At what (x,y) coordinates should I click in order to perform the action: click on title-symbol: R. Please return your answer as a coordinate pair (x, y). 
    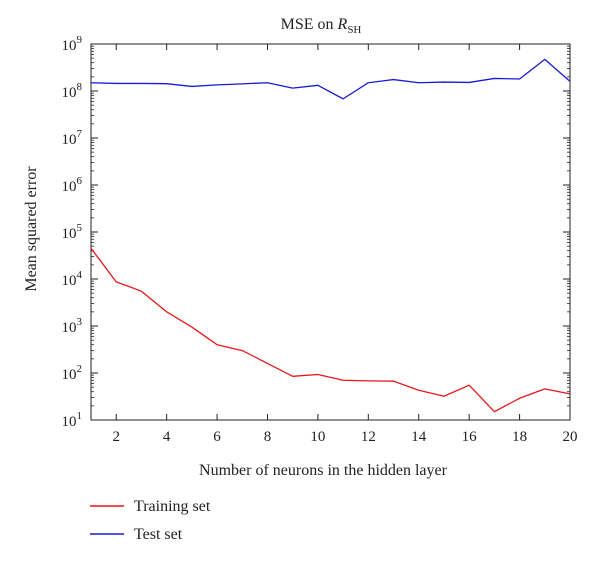
    Looking at the image, I should click on (342, 24).